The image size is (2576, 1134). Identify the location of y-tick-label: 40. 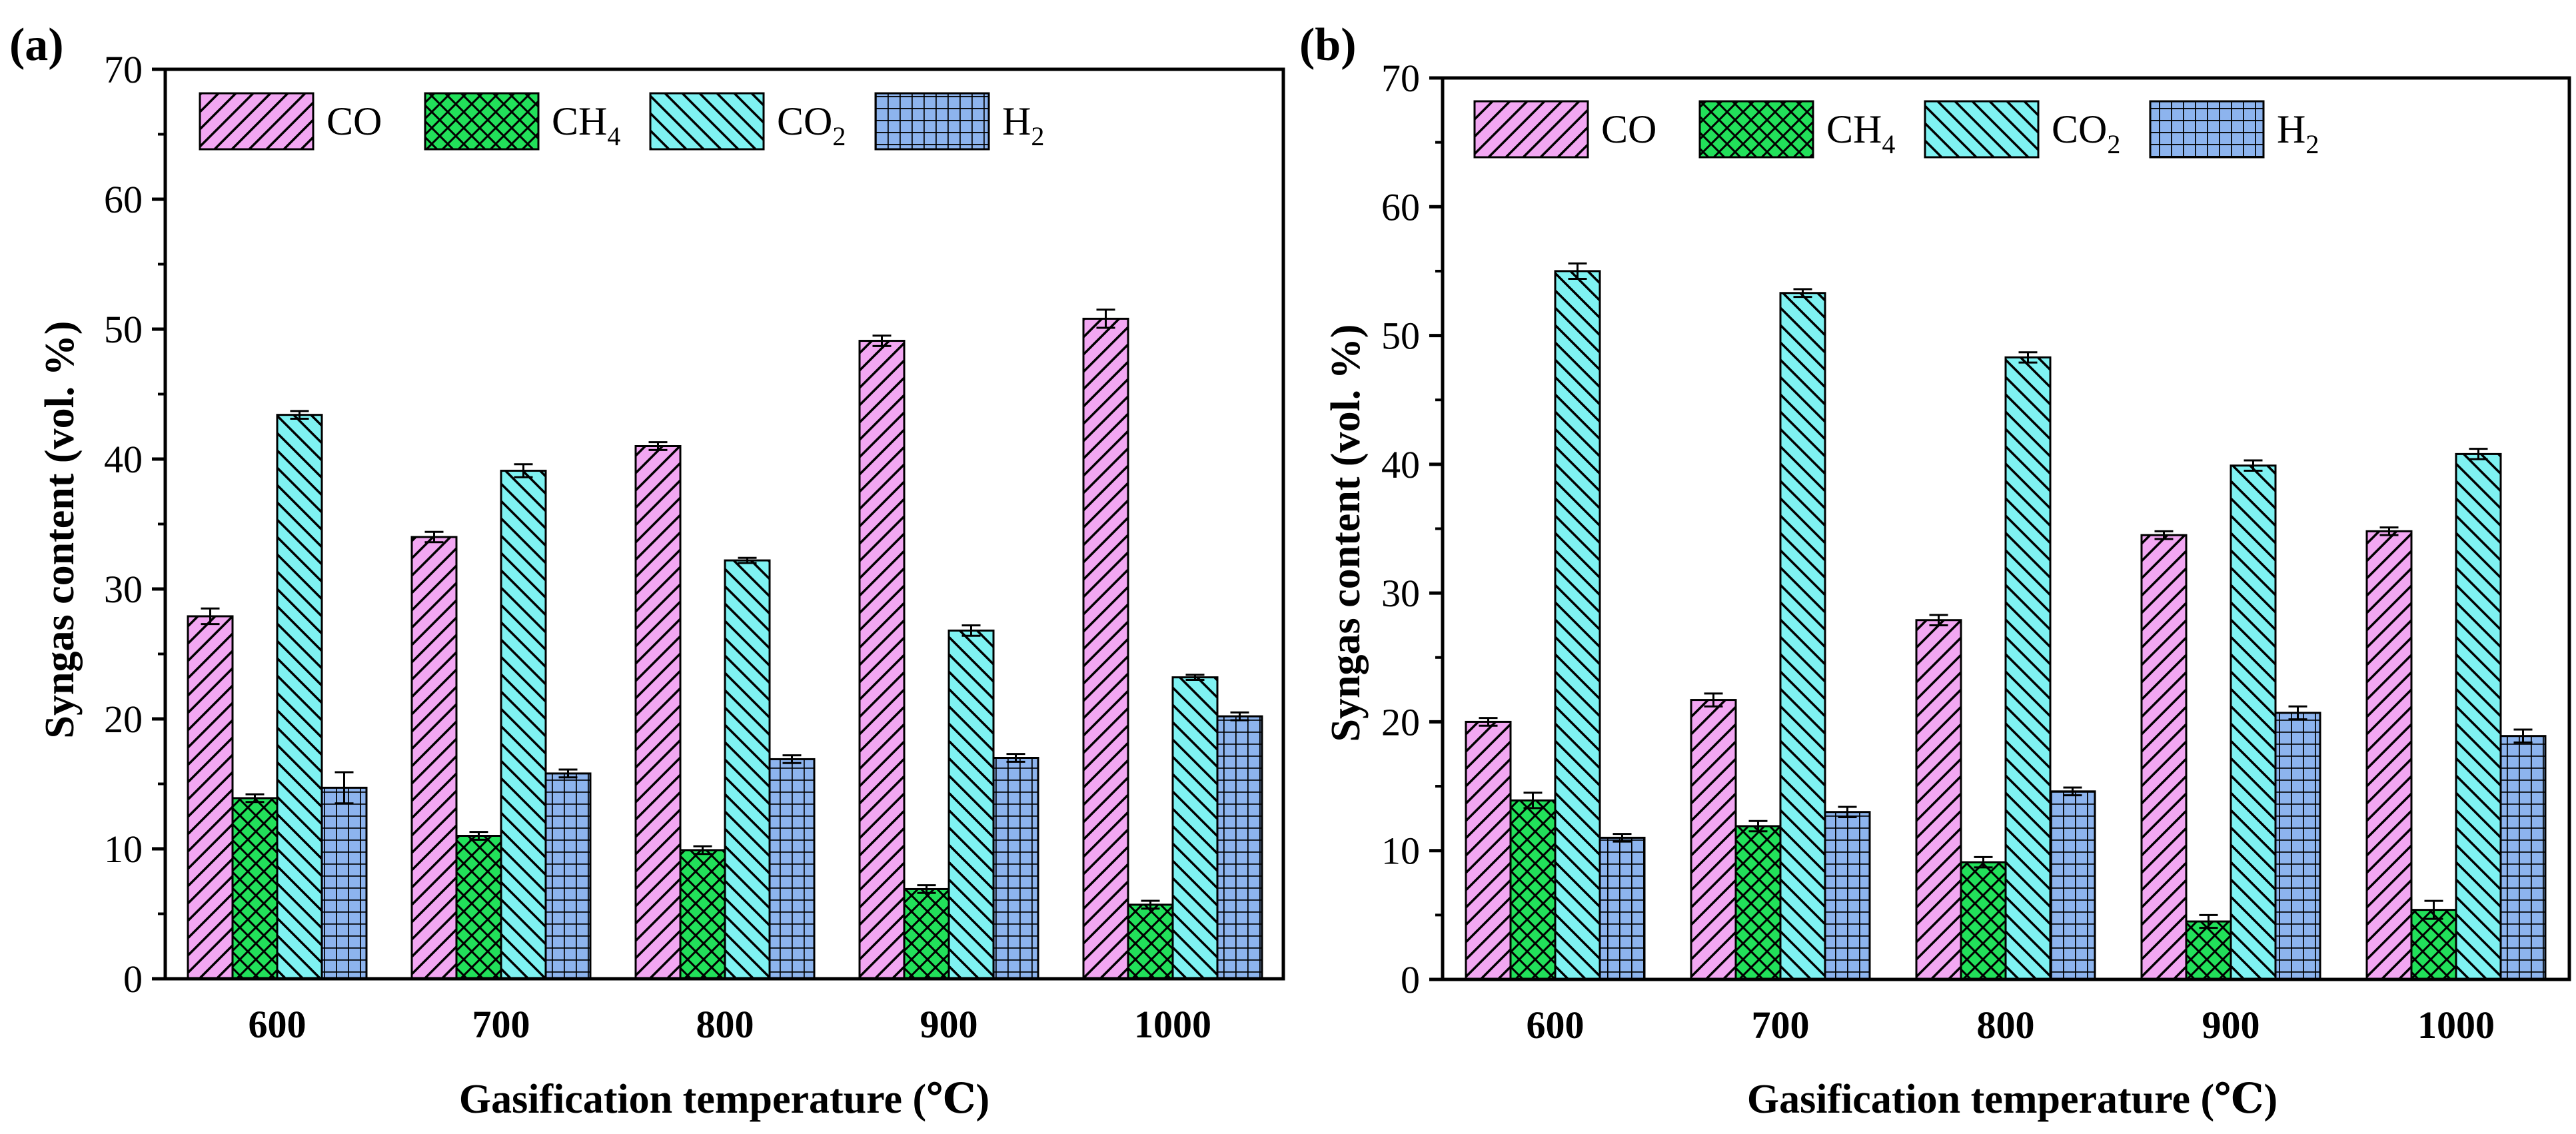
(124, 459).